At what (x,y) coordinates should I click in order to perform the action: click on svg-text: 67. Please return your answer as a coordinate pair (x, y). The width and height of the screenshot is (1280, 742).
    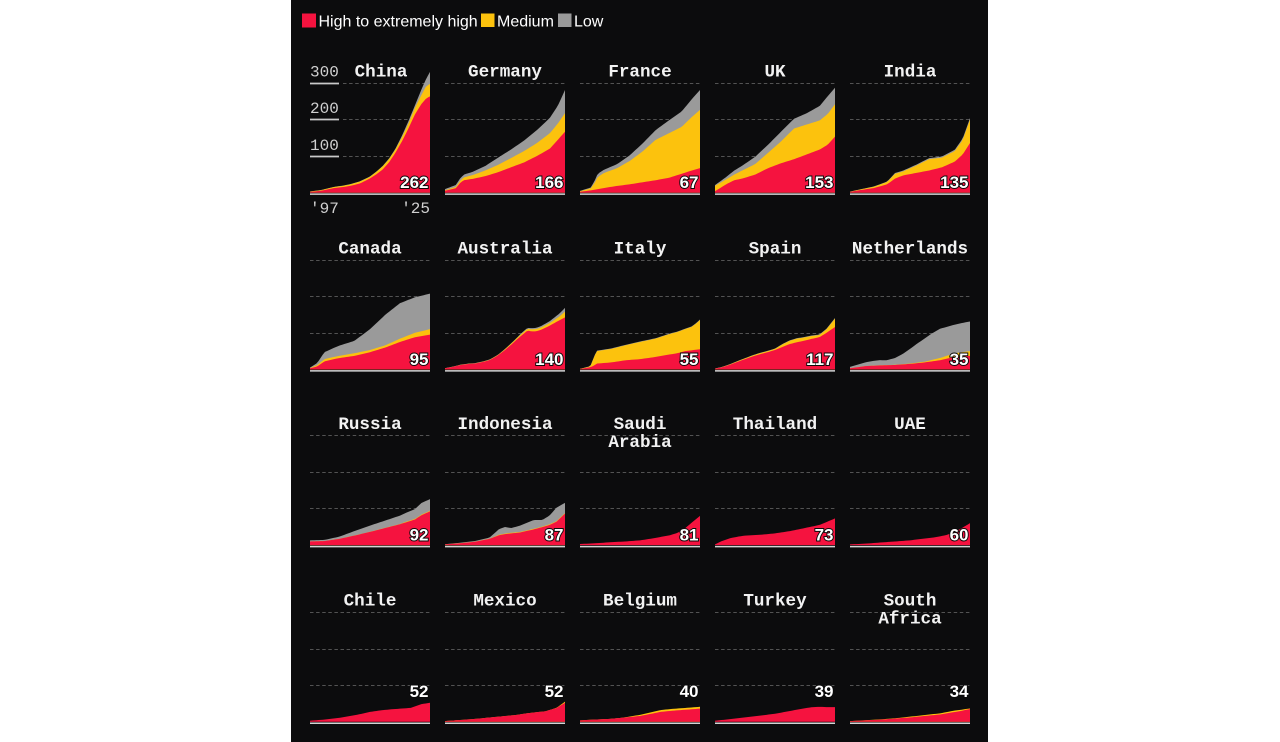
    Looking at the image, I should click on (689, 182).